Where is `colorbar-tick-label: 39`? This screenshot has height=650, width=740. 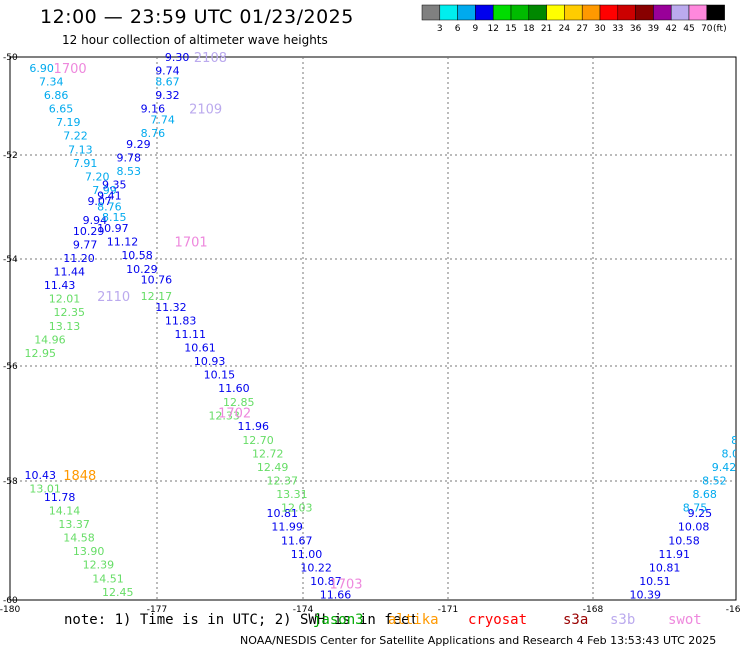
colorbar-tick-label: 39 is located at coordinates (654, 29).